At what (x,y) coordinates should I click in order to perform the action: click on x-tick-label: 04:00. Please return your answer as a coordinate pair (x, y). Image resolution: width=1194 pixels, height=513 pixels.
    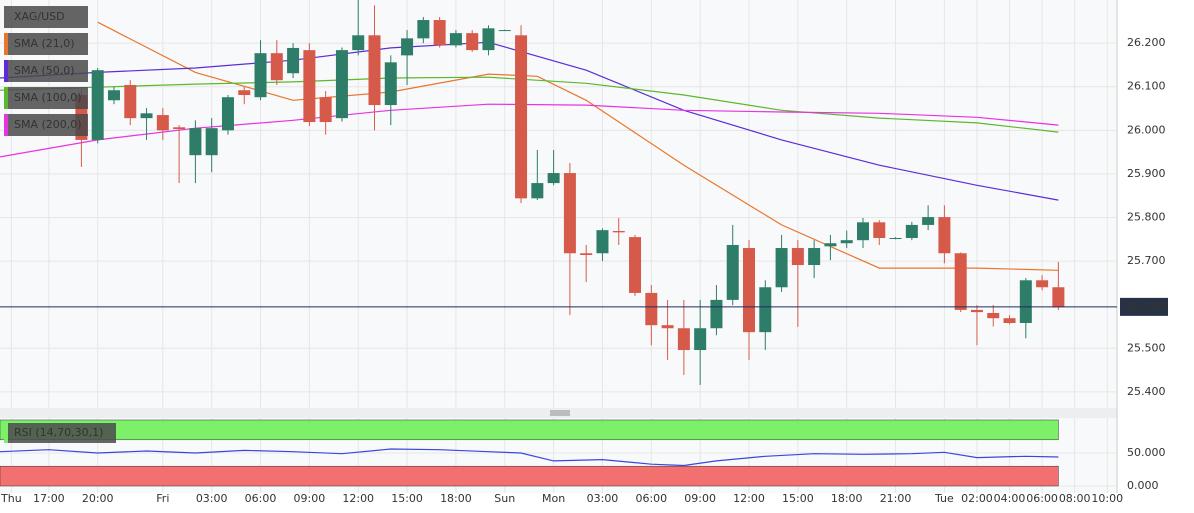
    Looking at the image, I should click on (1010, 498).